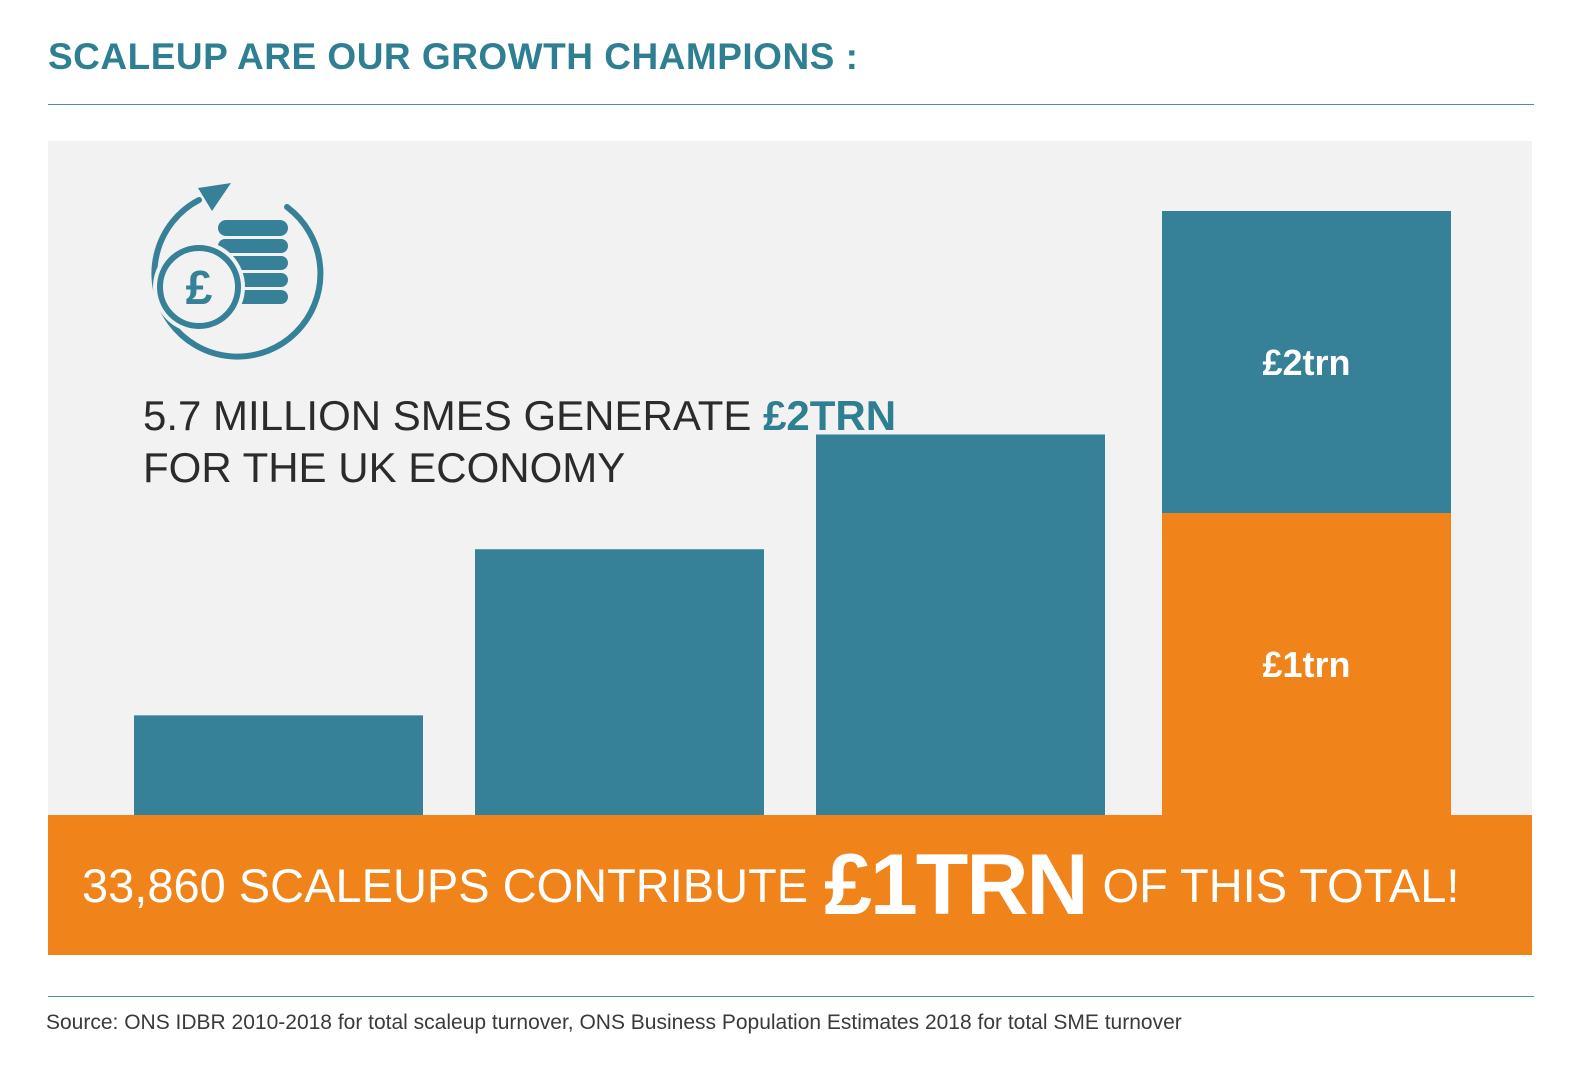 The image size is (1573, 1080). I want to click on bar-1-sme, so click(278, 765).